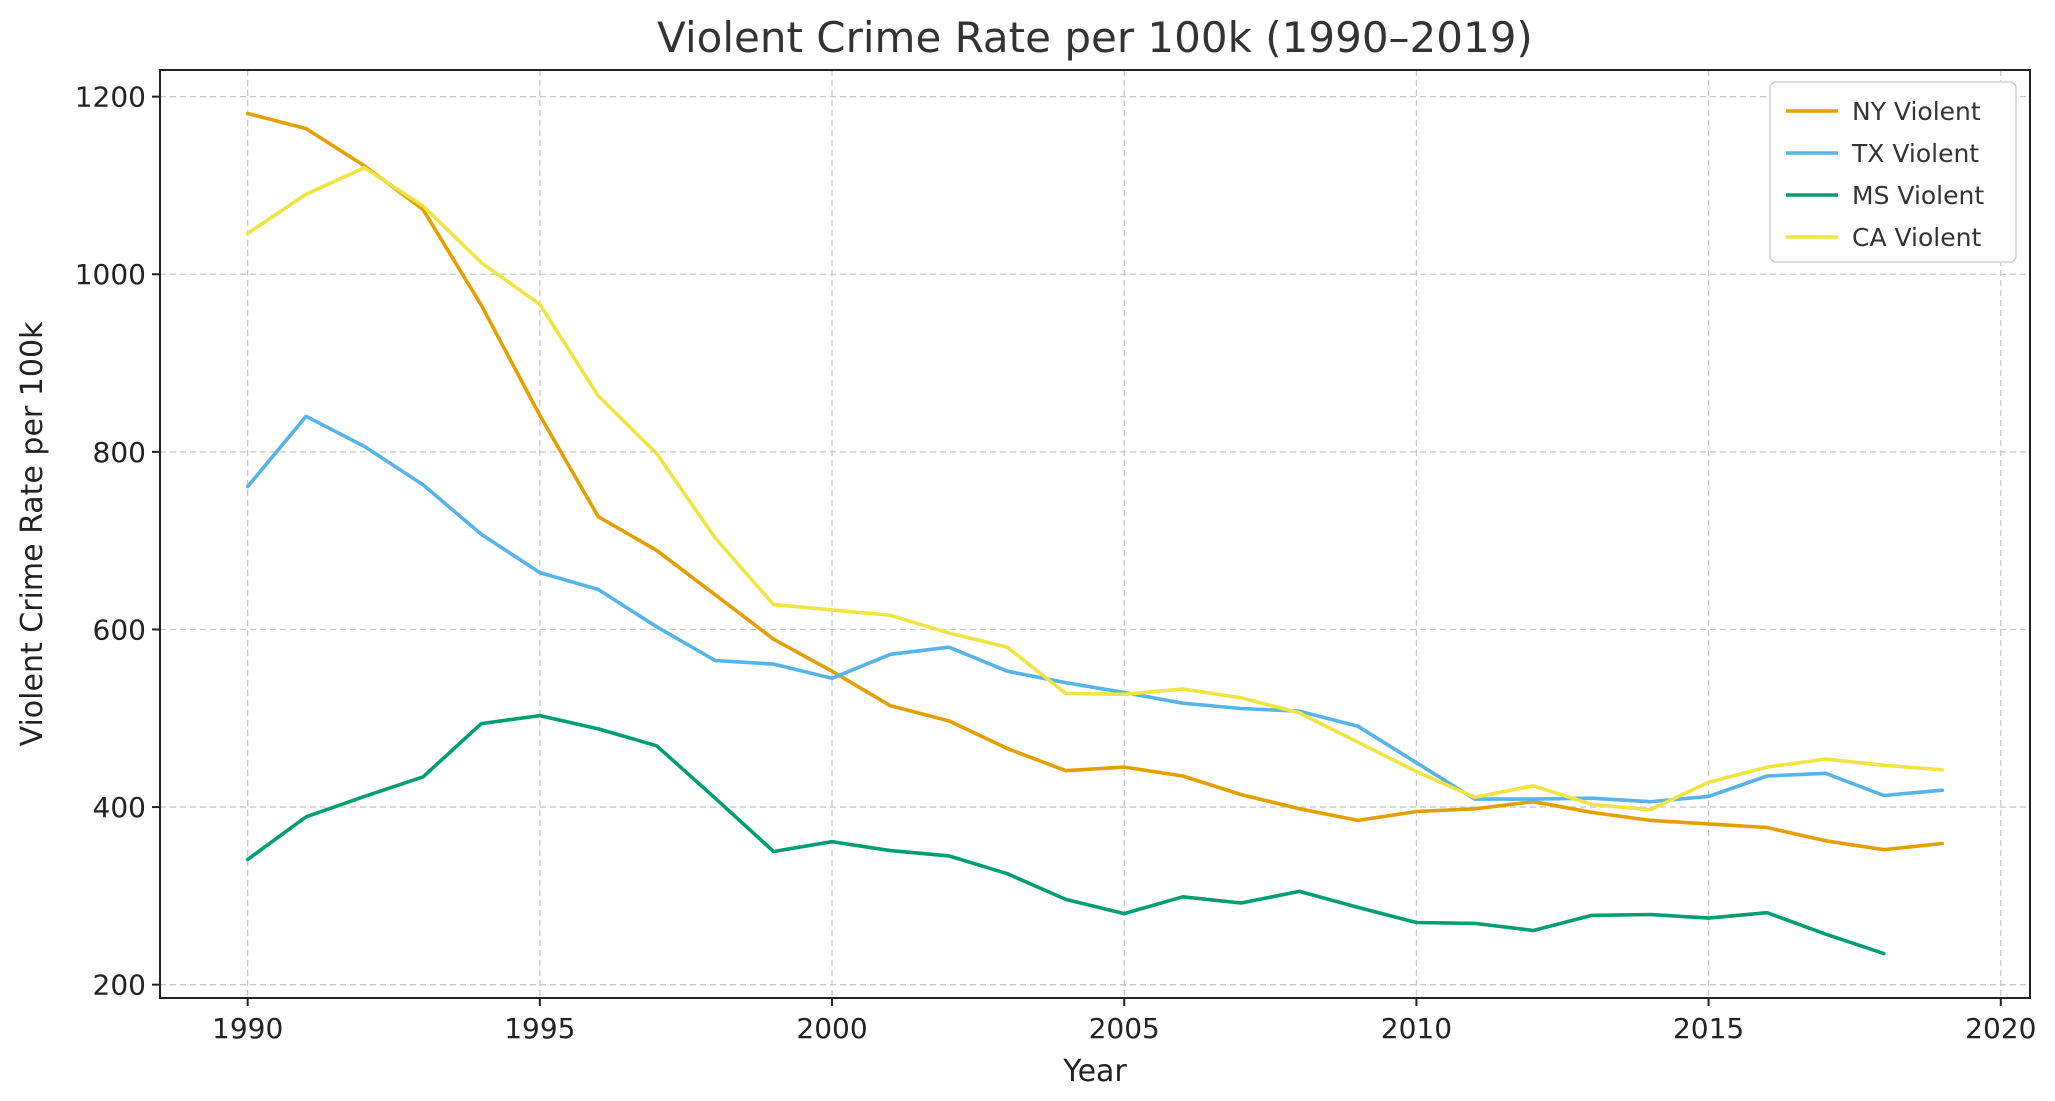  I want to click on x-axis-label: Year, so click(1094, 1071).